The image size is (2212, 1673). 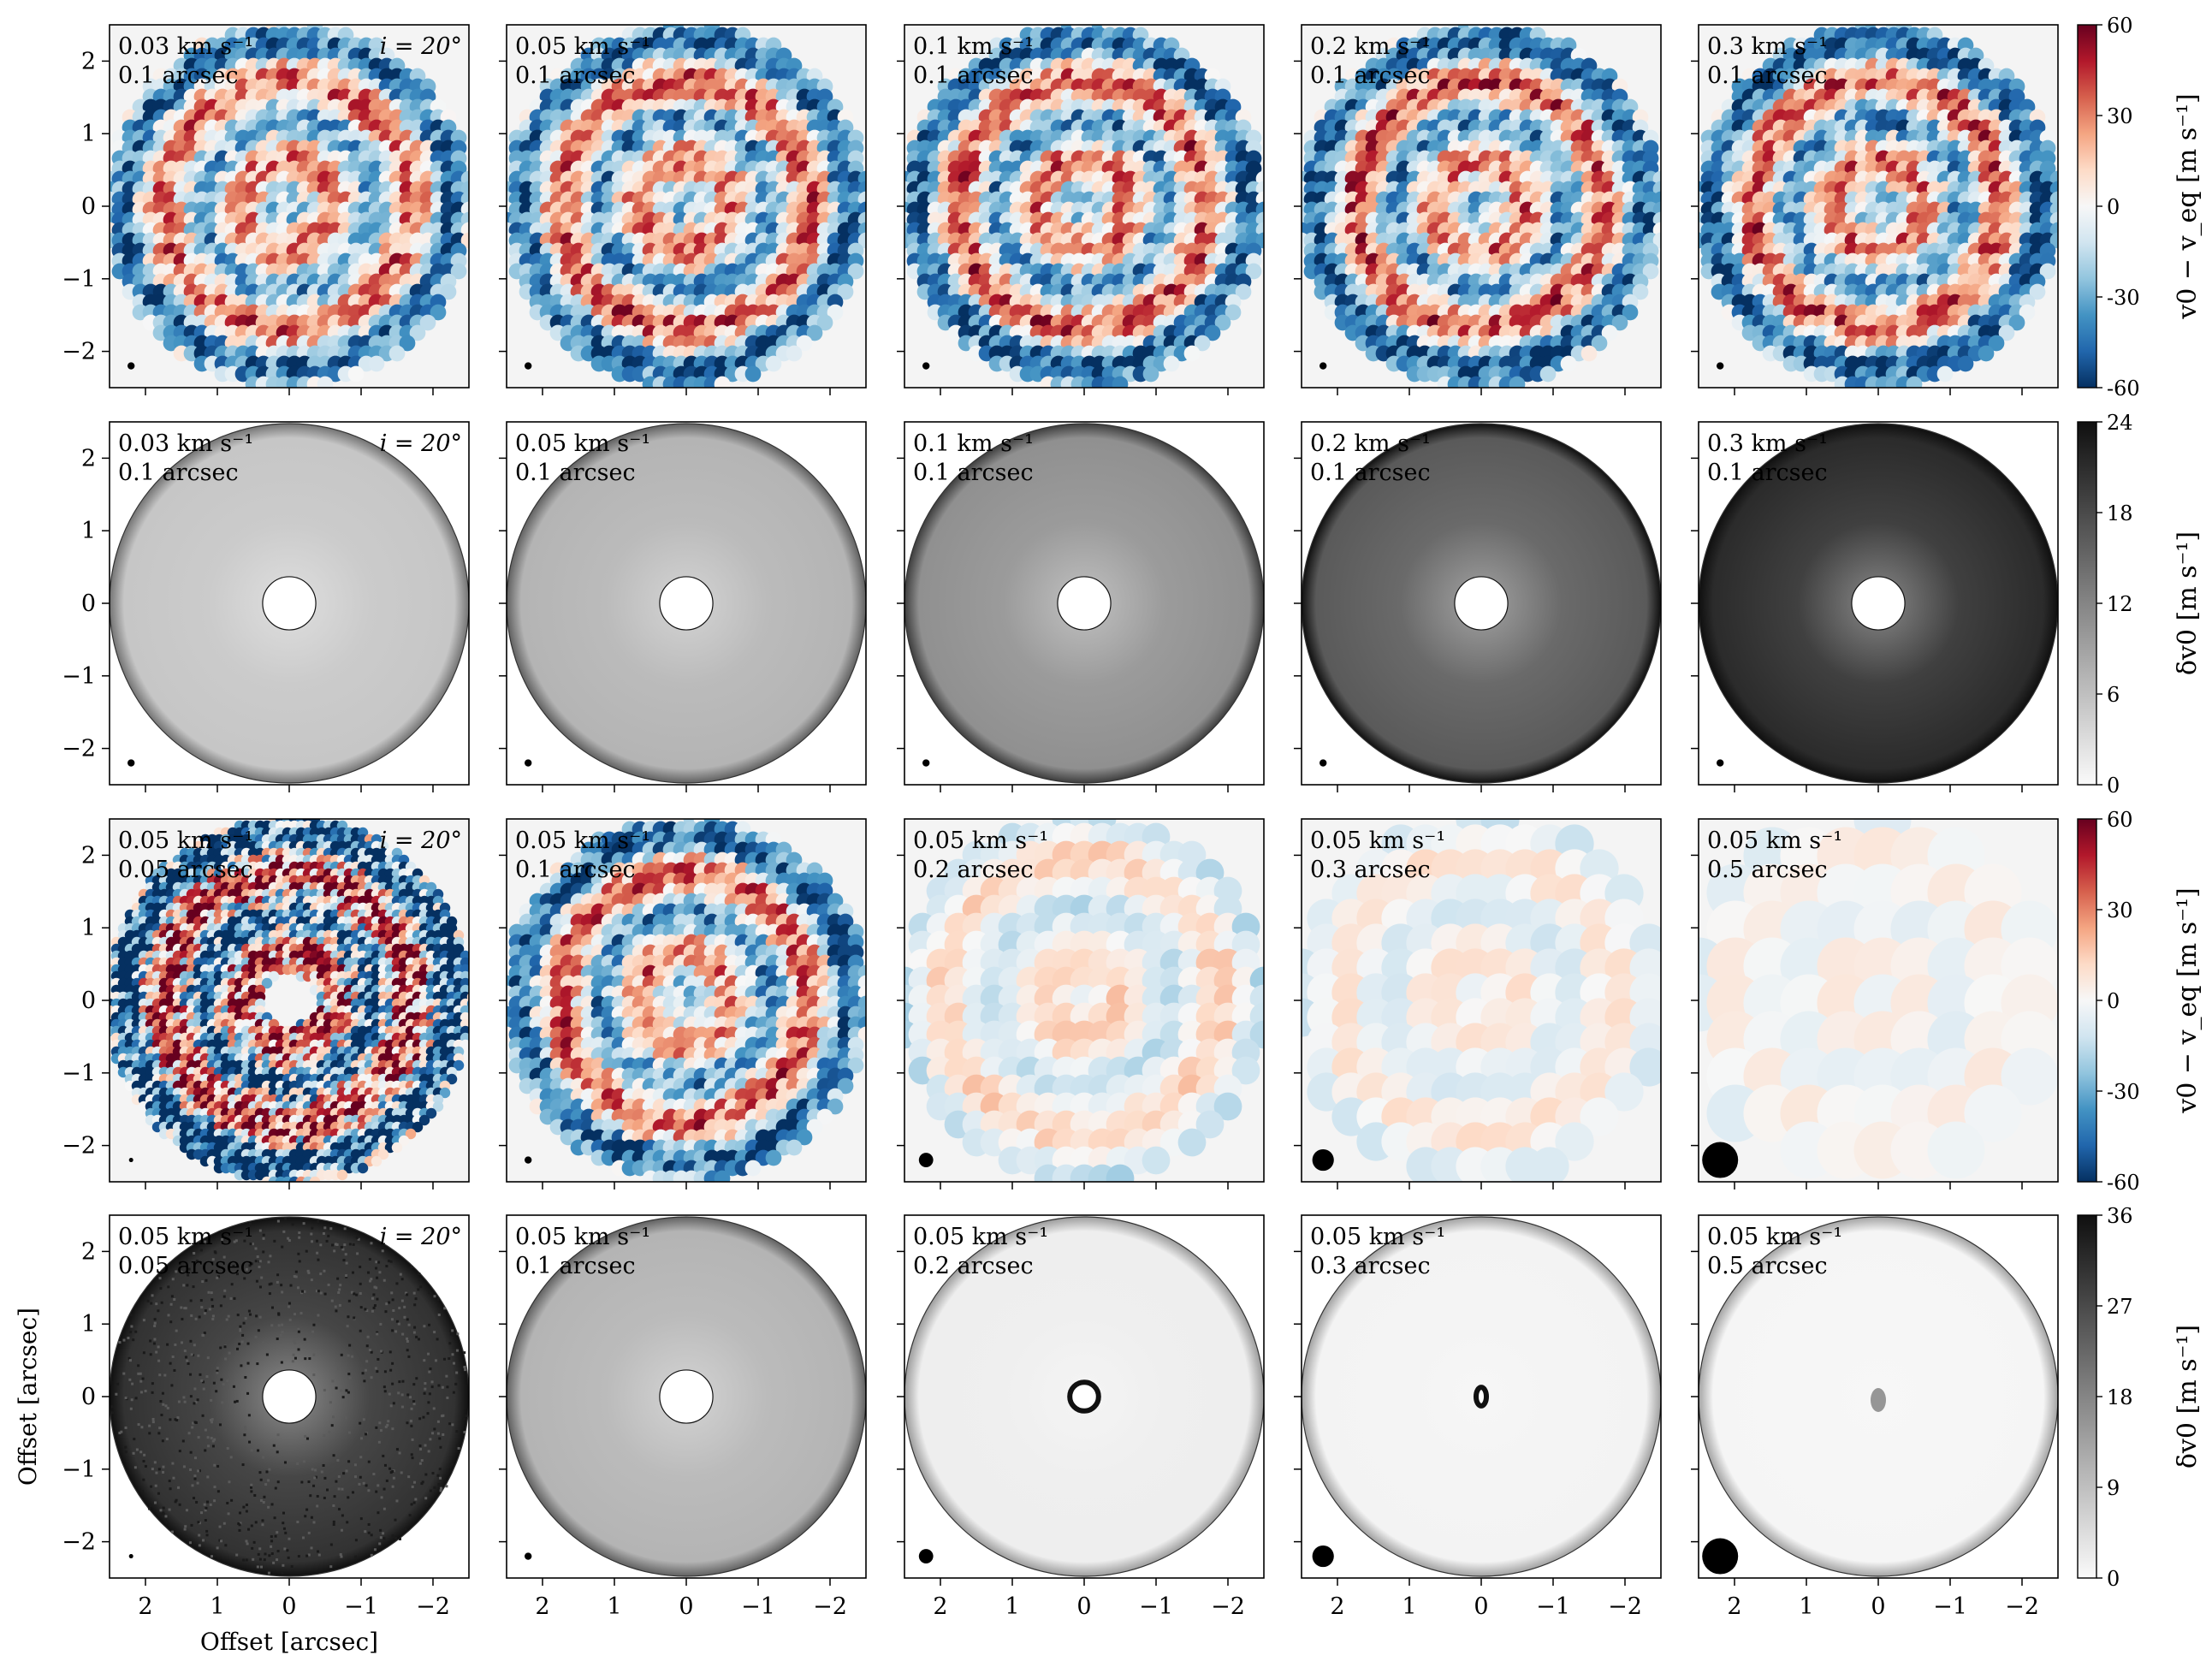 What do you see at coordinates (1875, 1417) in the screenshot?
I see `panel-r4-c5: 2 1 0 −1 −2 0.05 km s⁻¹ 0.5 arcsec` at bounding box center [1875, 1417].